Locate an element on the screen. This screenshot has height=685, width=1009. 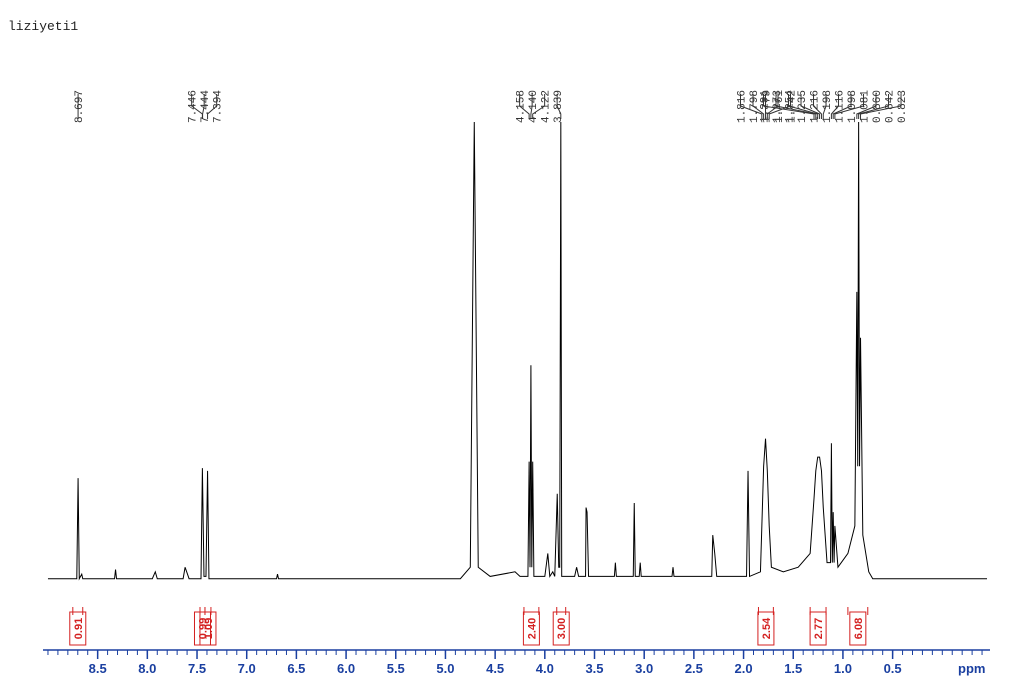
x-tick-label: 8.5 is located at coordinates (98, 668).